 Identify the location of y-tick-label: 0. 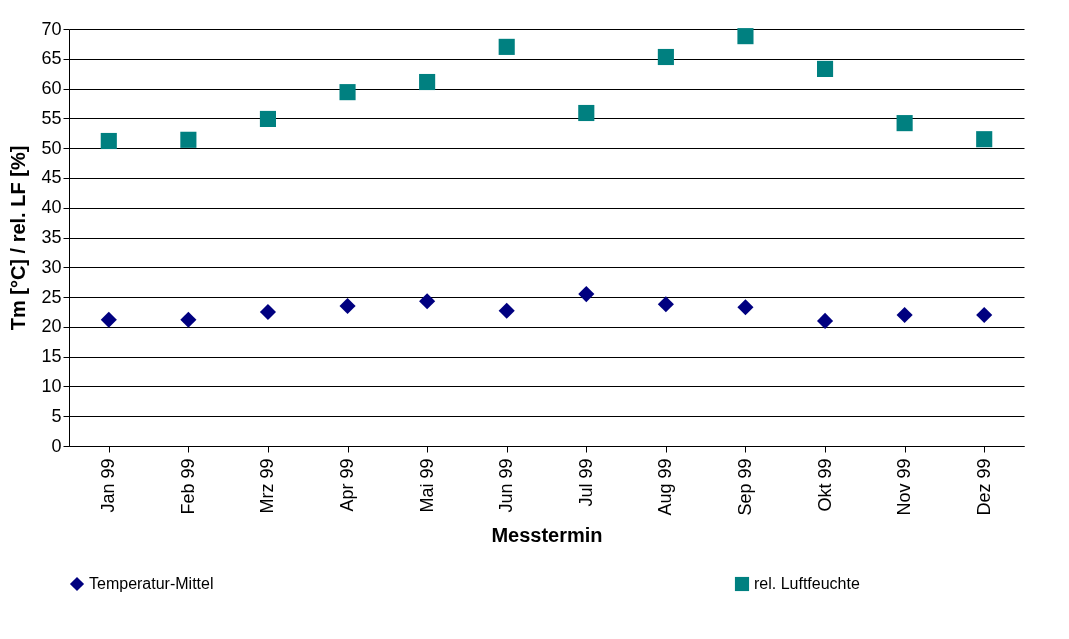
(56, 445).